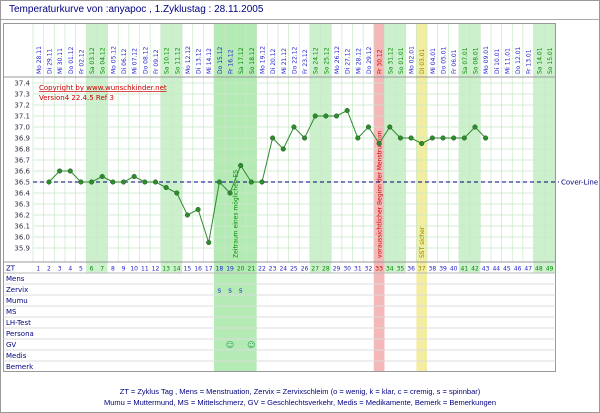 This screenshot has height=413, width=600. Describe the element at coordinates (241, 60) in the screenshot. I see `date-label: Sa 17.12` at that location.